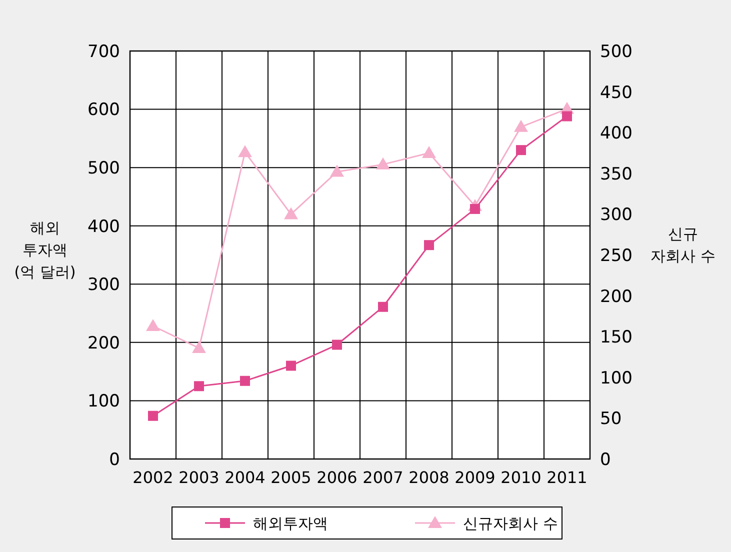 Image resolution: width=731 pixels, height=552 pixels. Describe the element at coordinates (114, 460) in the screenshot. I see `y-tick-label: 0` at that location.